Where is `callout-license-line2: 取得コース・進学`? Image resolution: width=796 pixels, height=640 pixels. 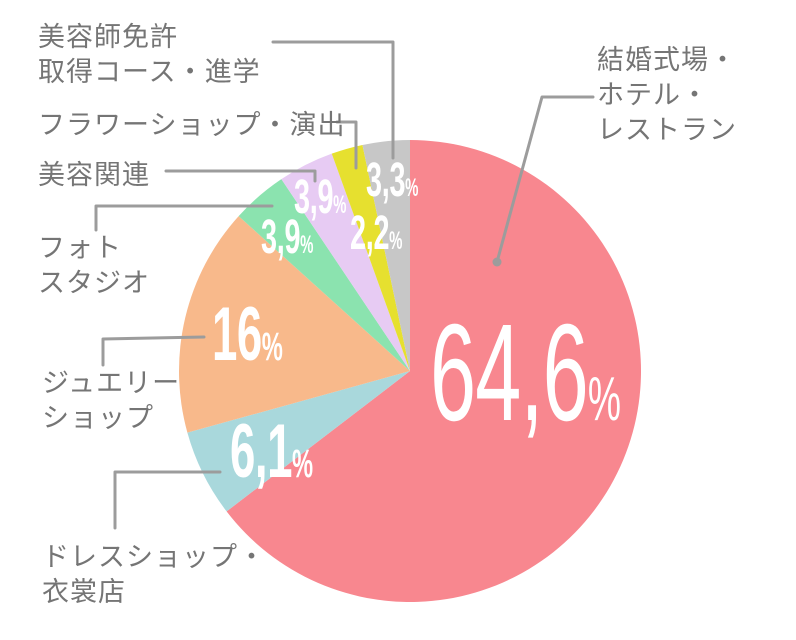
callout-license-line2: 取得コース・進学 is located at coordinates (149, 72).